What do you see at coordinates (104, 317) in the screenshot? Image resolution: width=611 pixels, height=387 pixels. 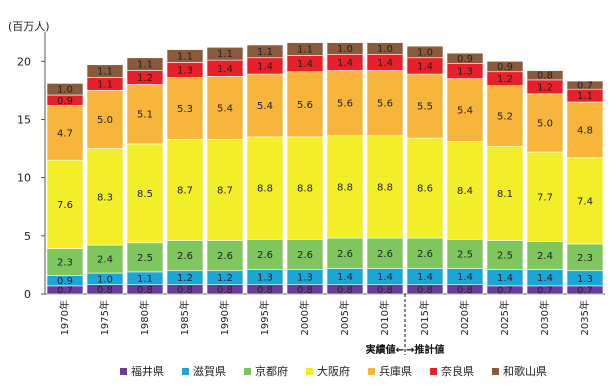 I see `x-tick-label: 1975年` at bounding box center [104, 317].